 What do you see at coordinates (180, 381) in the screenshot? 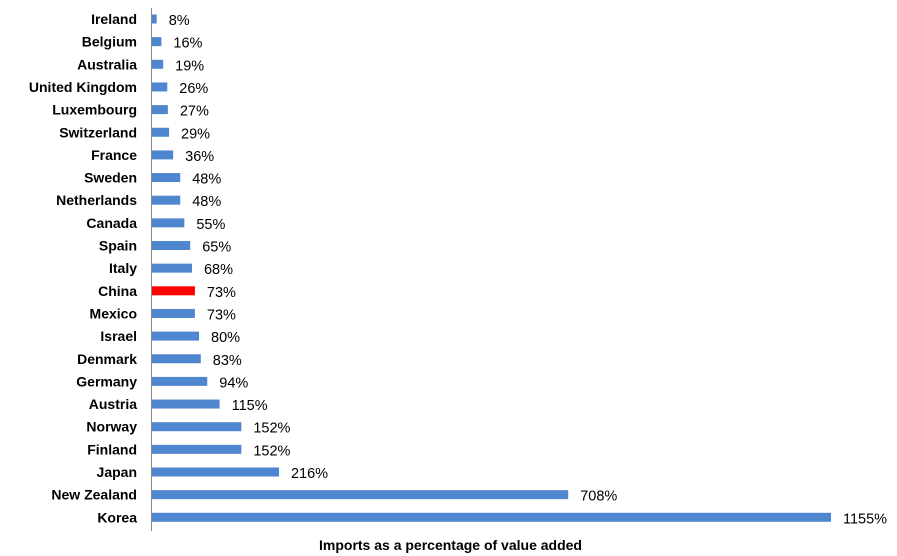
I see `bar-germany` at bounding box center [180, 381].